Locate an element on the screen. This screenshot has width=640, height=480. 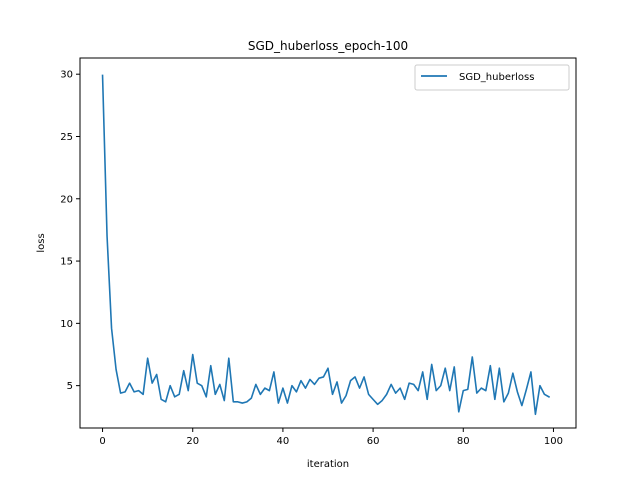
y-tick-label: 10 is located at coordinates (66, 324).